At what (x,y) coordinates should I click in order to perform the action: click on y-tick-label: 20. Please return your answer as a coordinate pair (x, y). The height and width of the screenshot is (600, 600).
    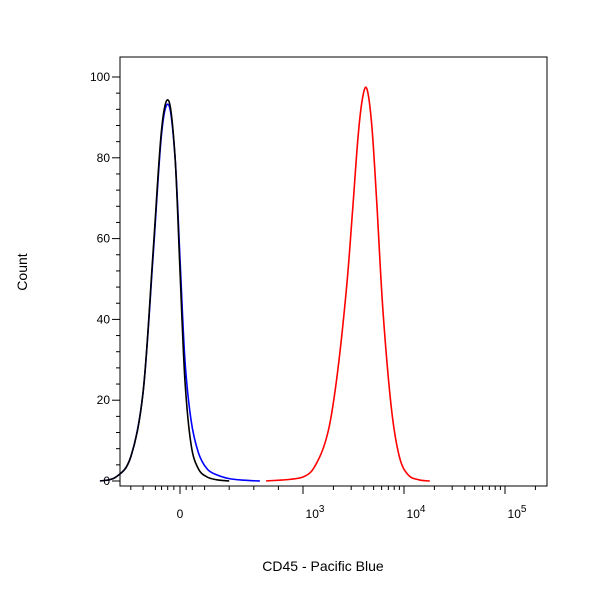
    Looking at the image, I should click on (104, 400).